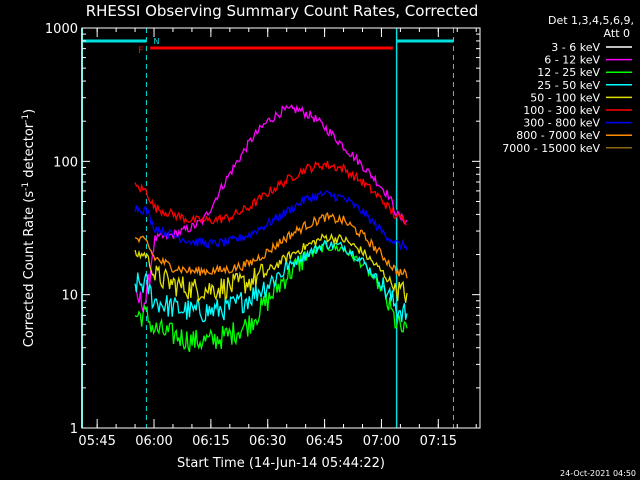  What do you see at coordinates (568, 85) in the screenshot?
I see `legend-label: 25 - 50 keV` at bounding box center [568, 85].